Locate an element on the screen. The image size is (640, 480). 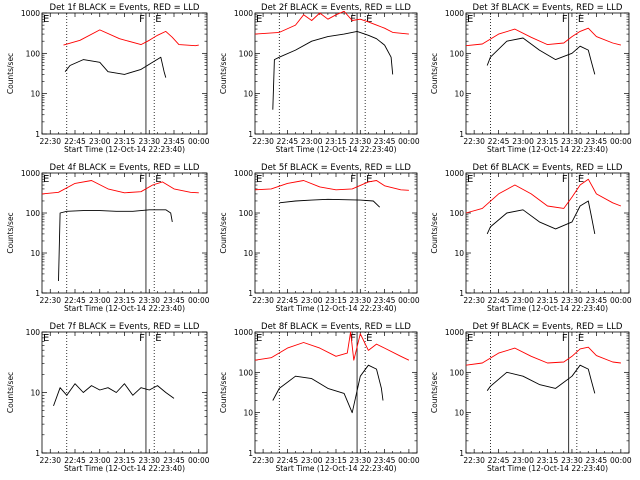
panel-title: Det 2f BLACK = Events, RED = LLD is located at coordinates (336, 8).